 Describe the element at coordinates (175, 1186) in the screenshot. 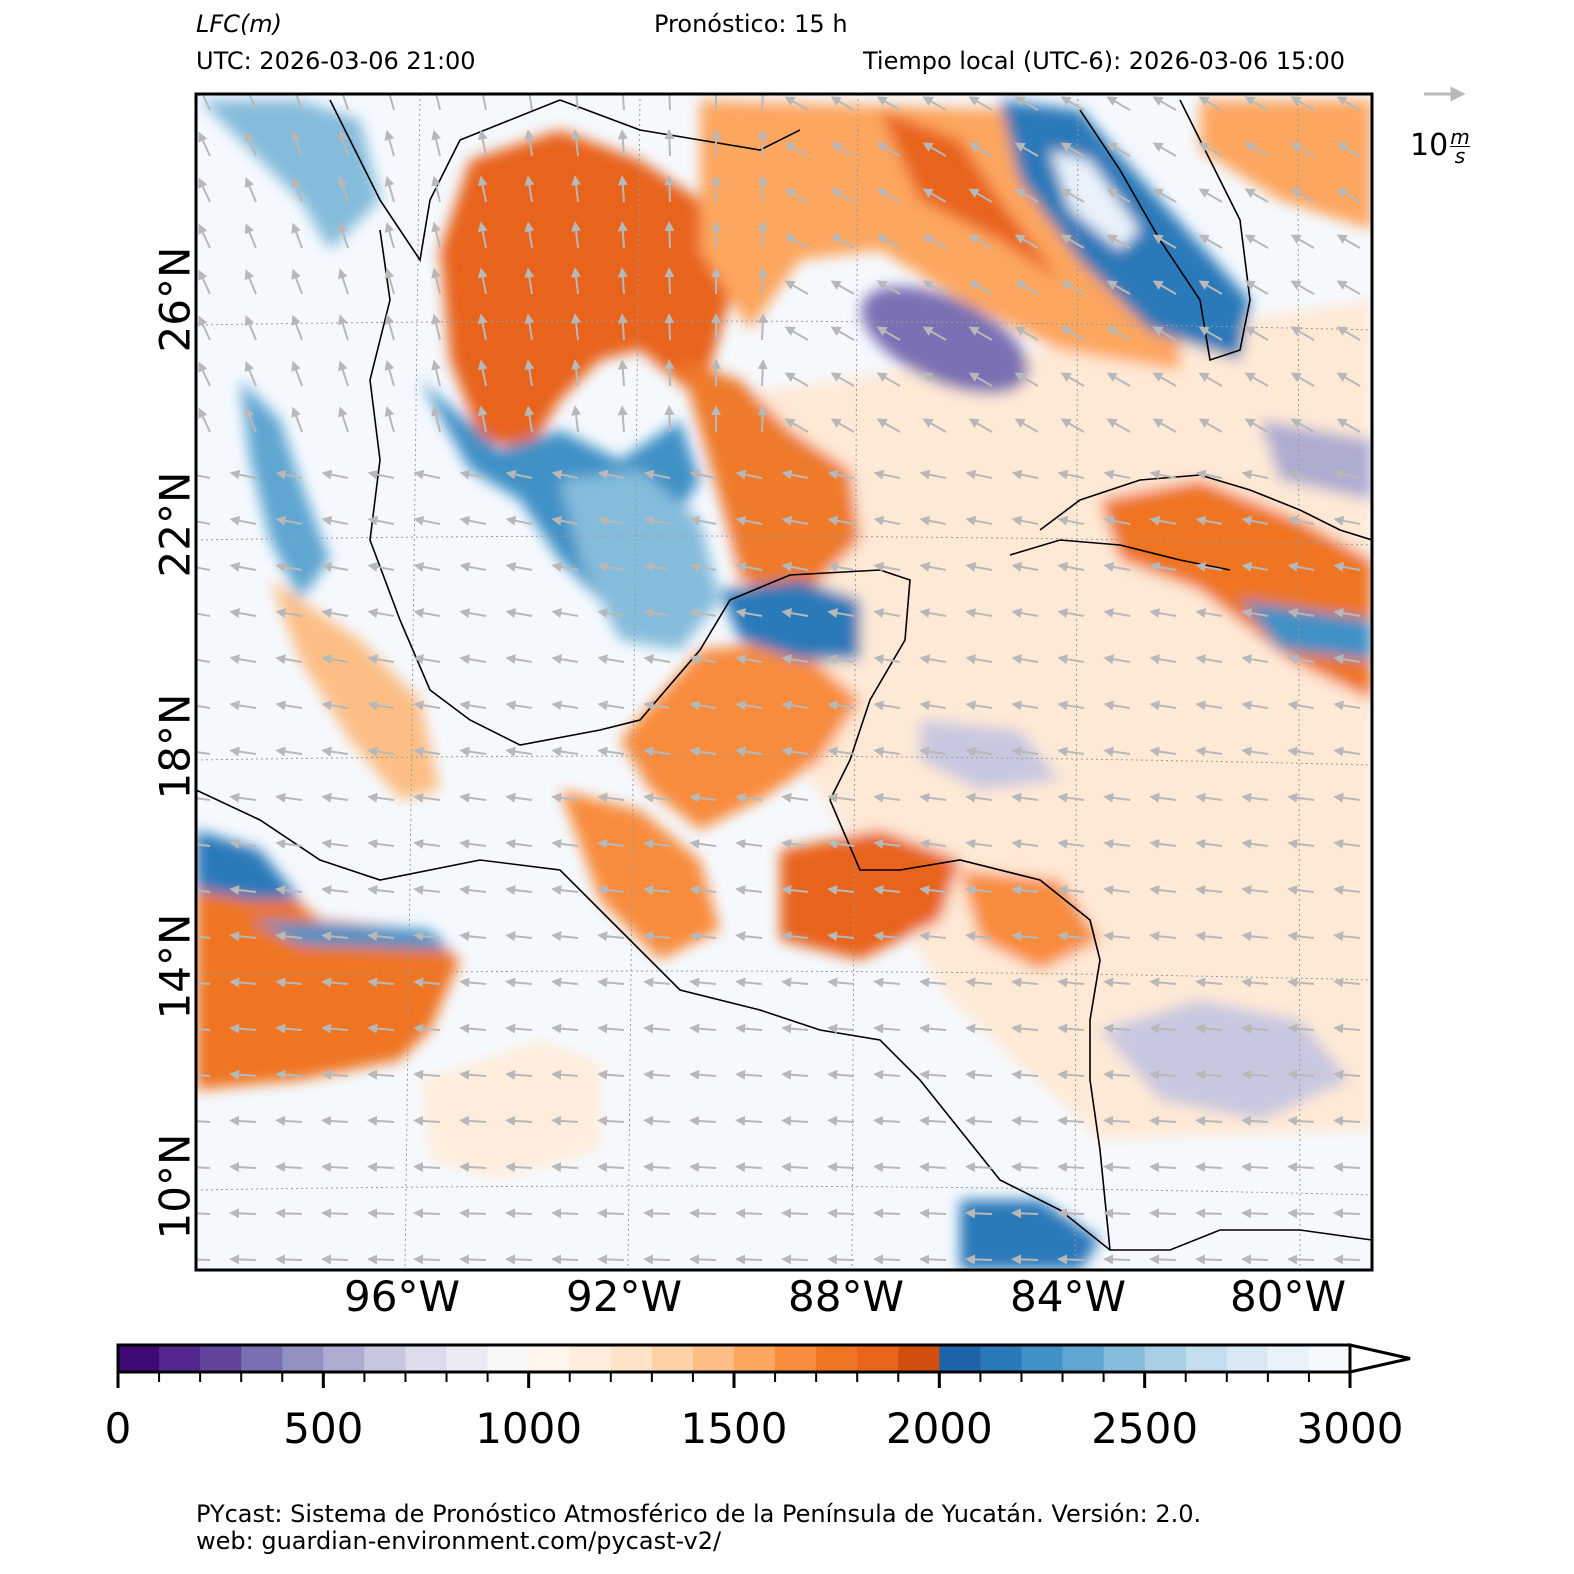

I see `lat-label-10n: 10°N` at that location.